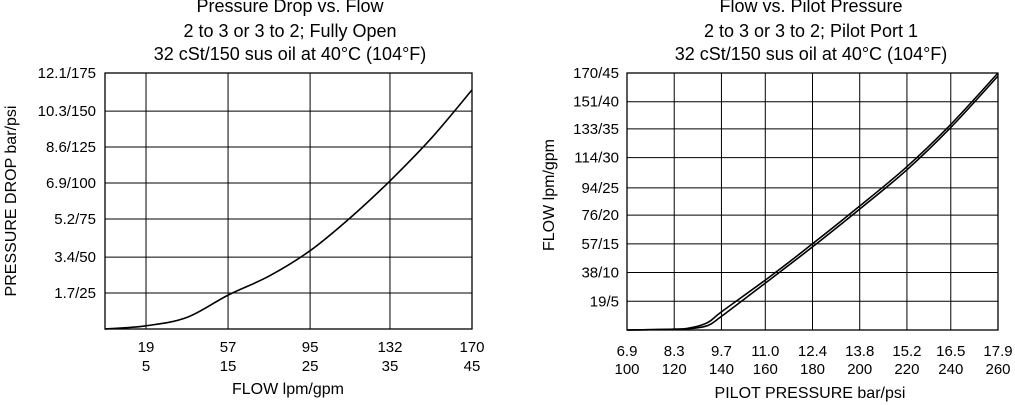  I want to click on x-tick-sublabel: 35, so click(390, 366).